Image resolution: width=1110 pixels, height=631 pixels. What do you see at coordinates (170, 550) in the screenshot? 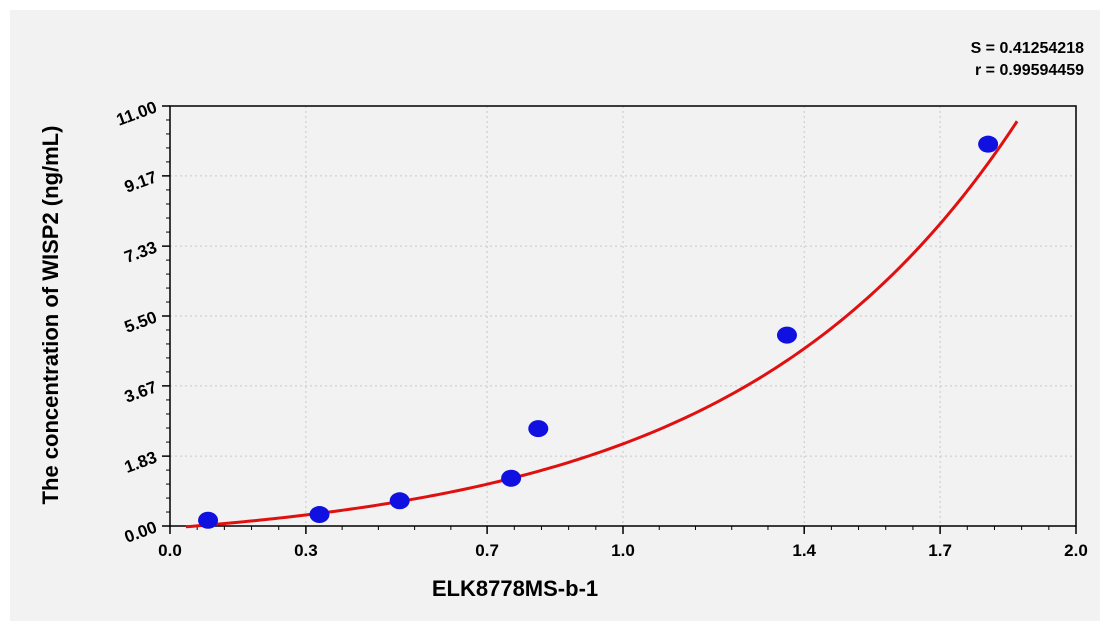
I see `x-tick-label: 0.0` at bounding box center [170, 550].